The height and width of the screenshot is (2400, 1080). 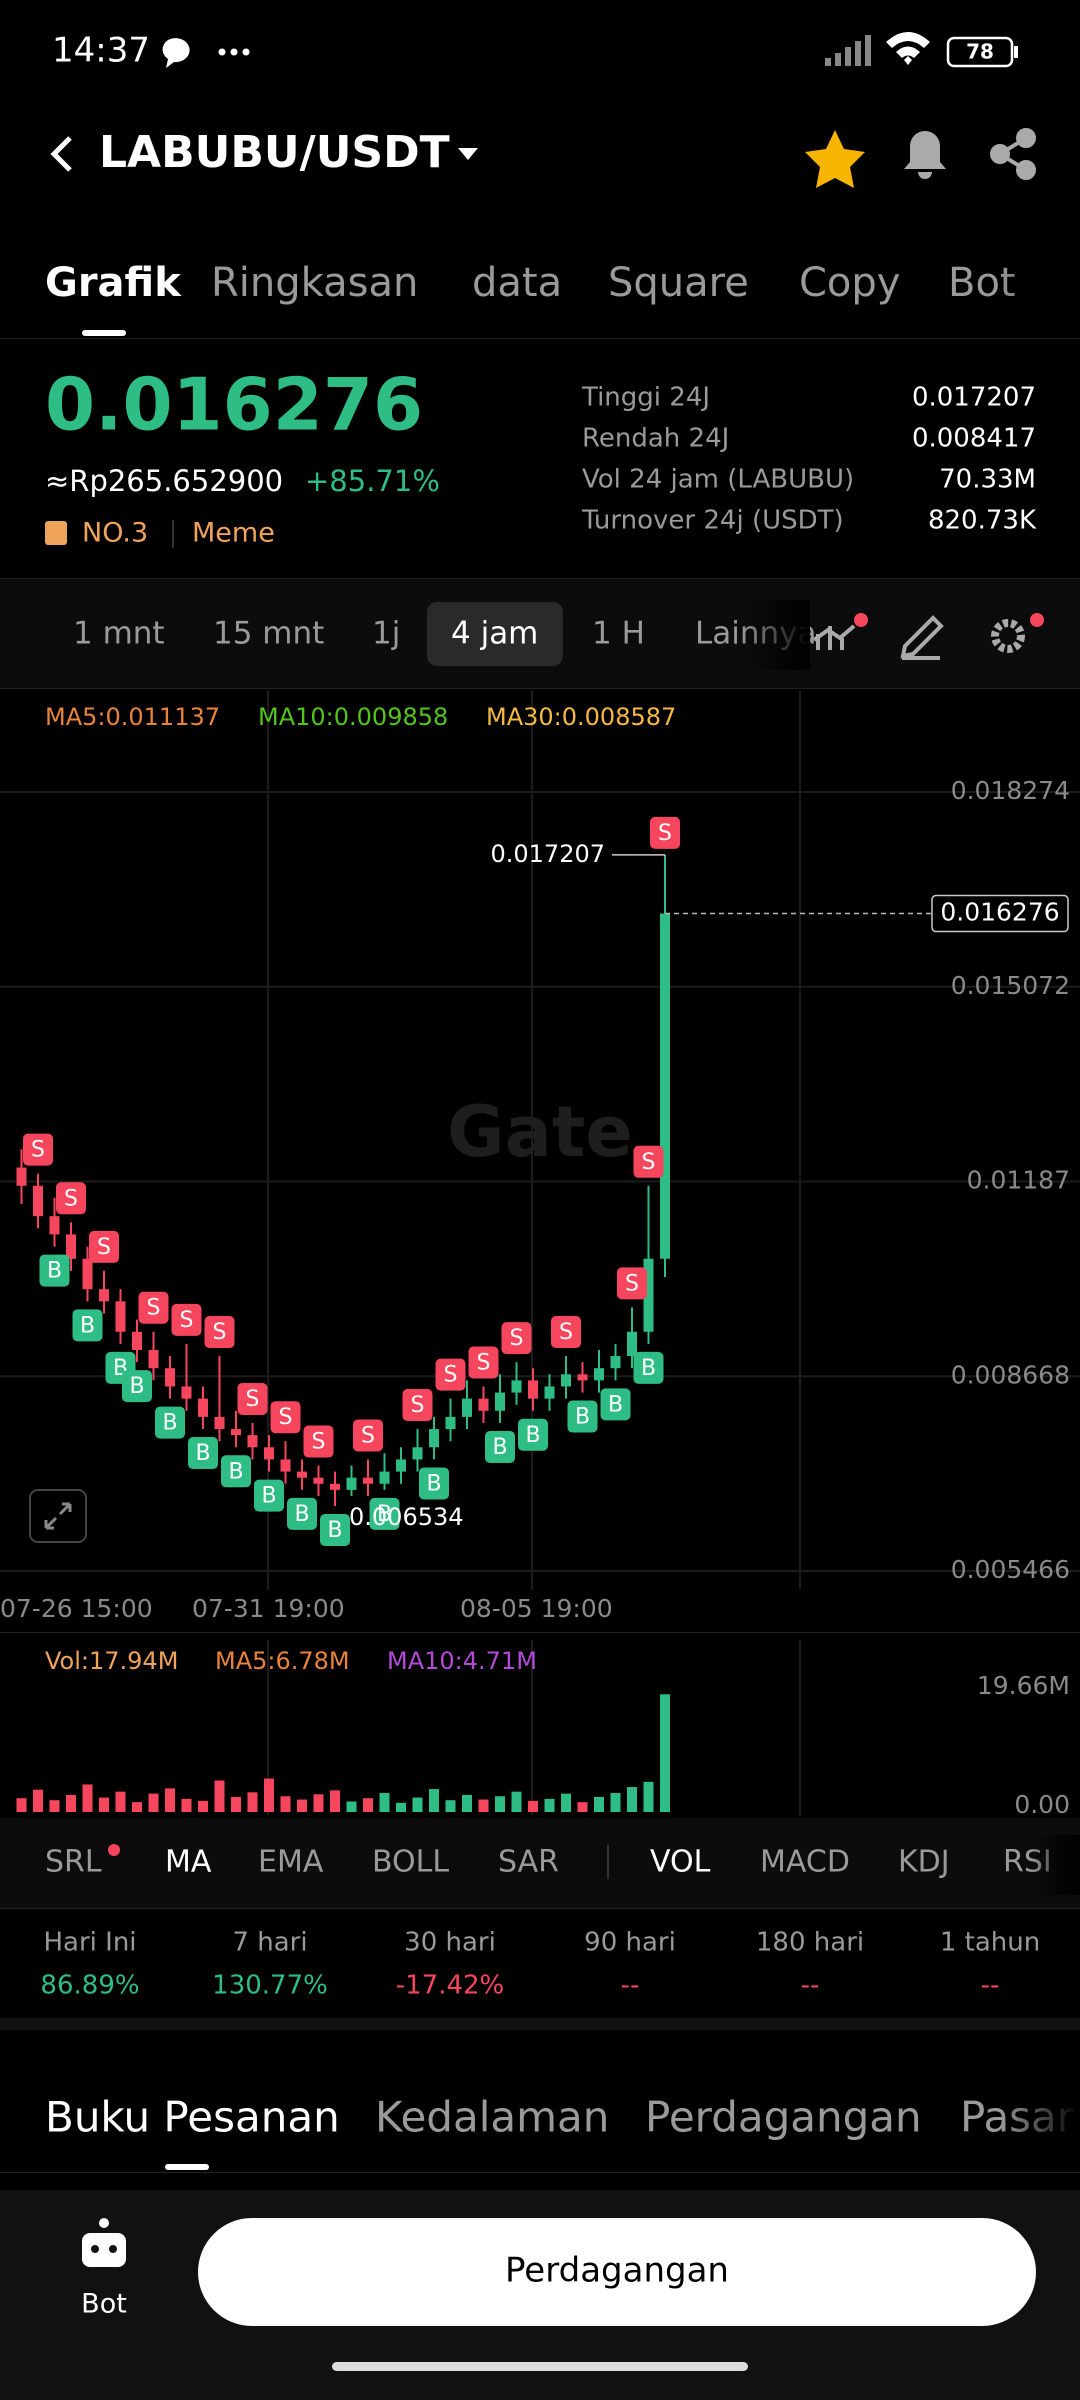 I want to click on favorite-icon, so click(x=835, y=159).